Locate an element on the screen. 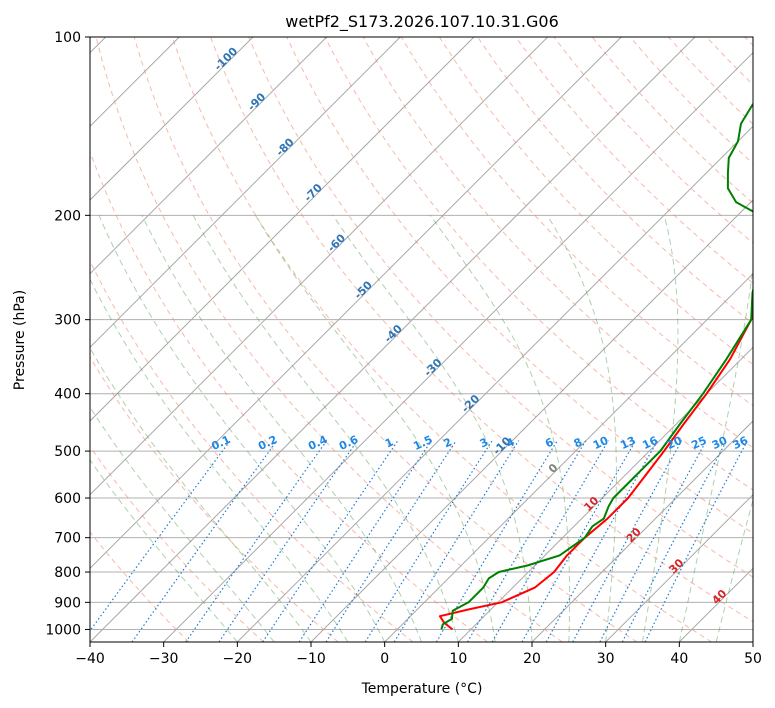  x-axis-label: Temperature (°C) is located at coordinates (422, 689).